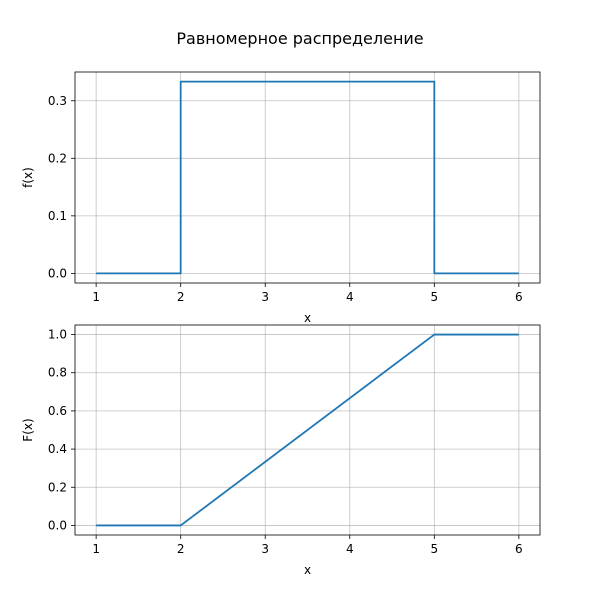 The height and width of the screenshot is (600, 600). I want to click on y-axis-label: f(x), so click(28, 177).